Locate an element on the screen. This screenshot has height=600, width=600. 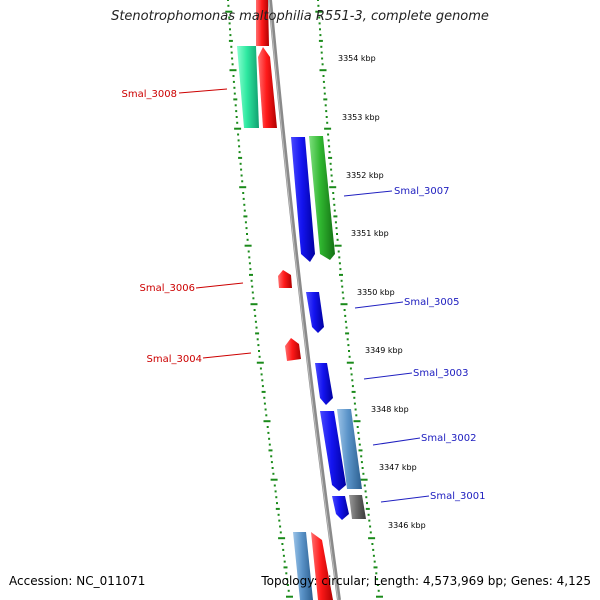
gene-smal-3001-gray is located at coordinates (357, 507).